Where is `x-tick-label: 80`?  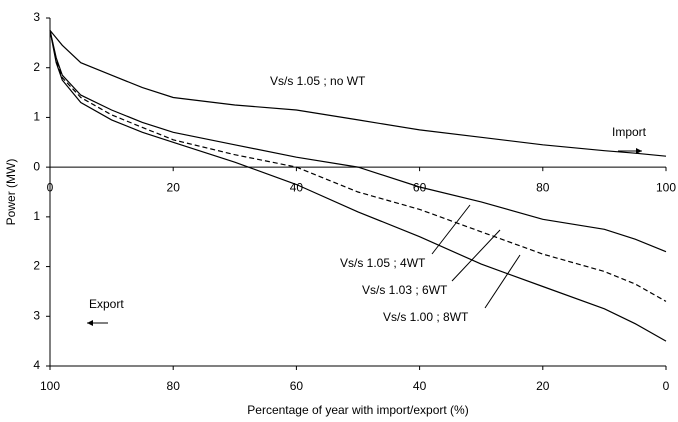 x-tick-label: 80 is located at coordinates (543, 187).